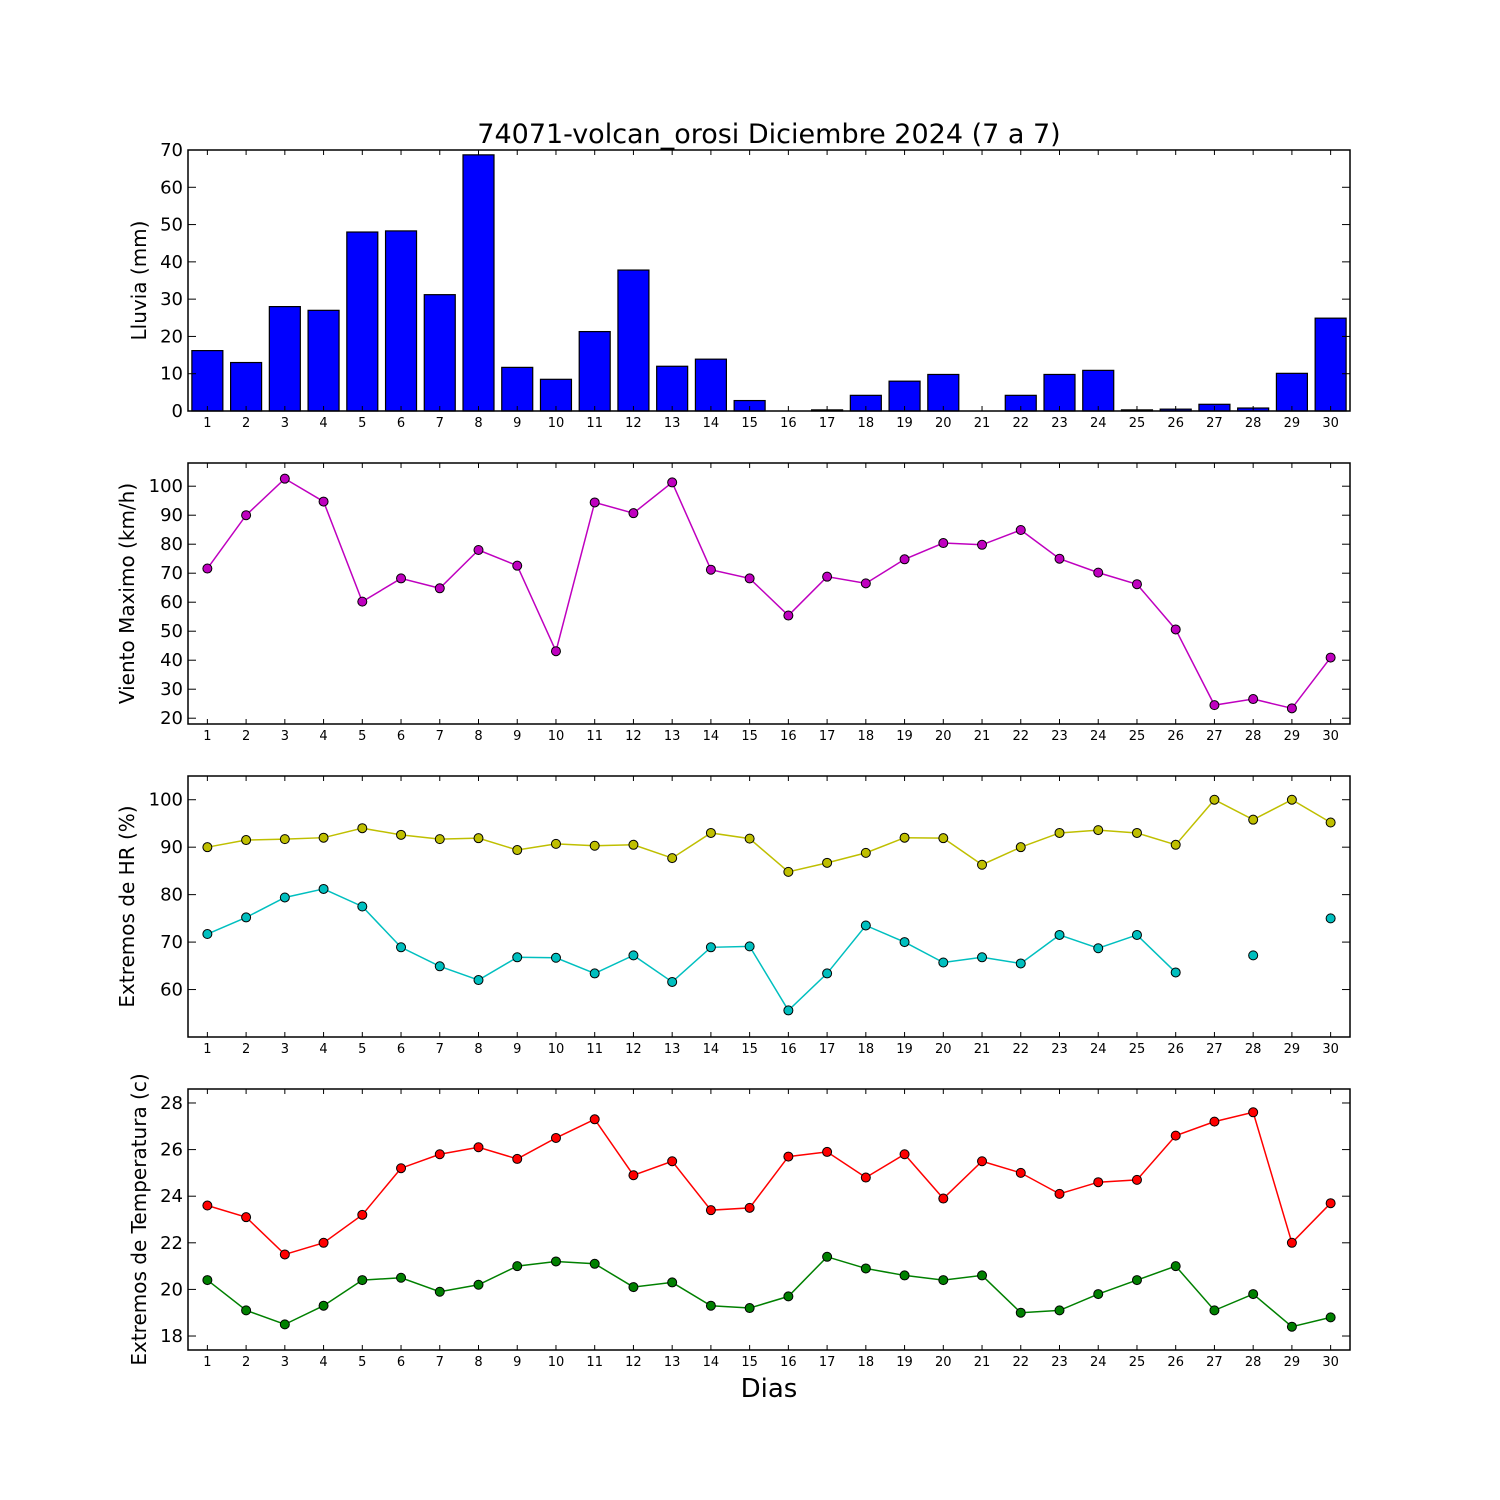  Describe the element at coordinates (769, 1219) in the screenshot. I see `axes-frame` at that location.